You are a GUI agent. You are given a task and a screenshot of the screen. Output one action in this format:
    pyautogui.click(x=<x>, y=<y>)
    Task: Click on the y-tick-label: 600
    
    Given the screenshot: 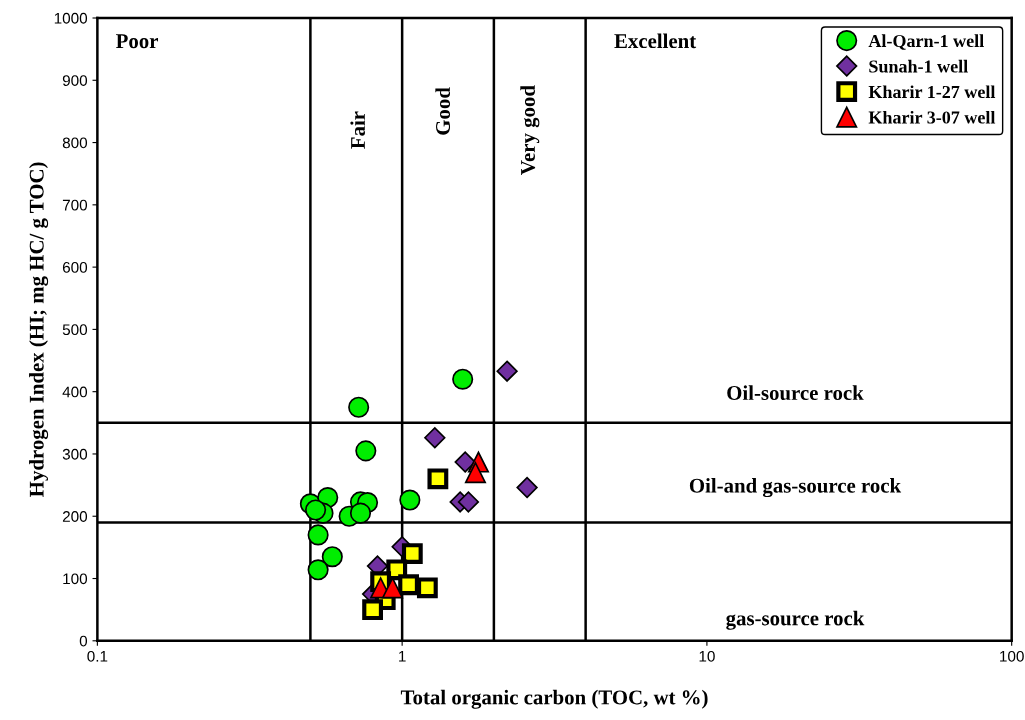 What is the action you would take?
    pyautogui.click(x=75, y=267)
    